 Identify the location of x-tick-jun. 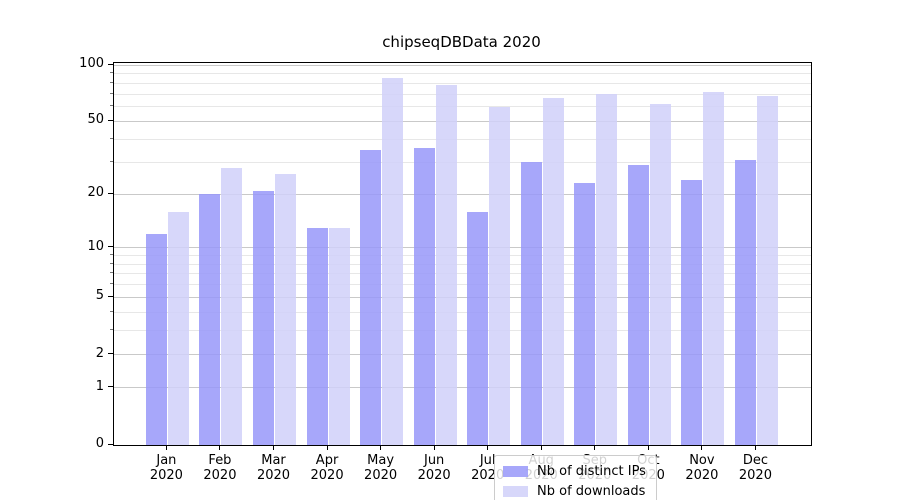
(434, 447).